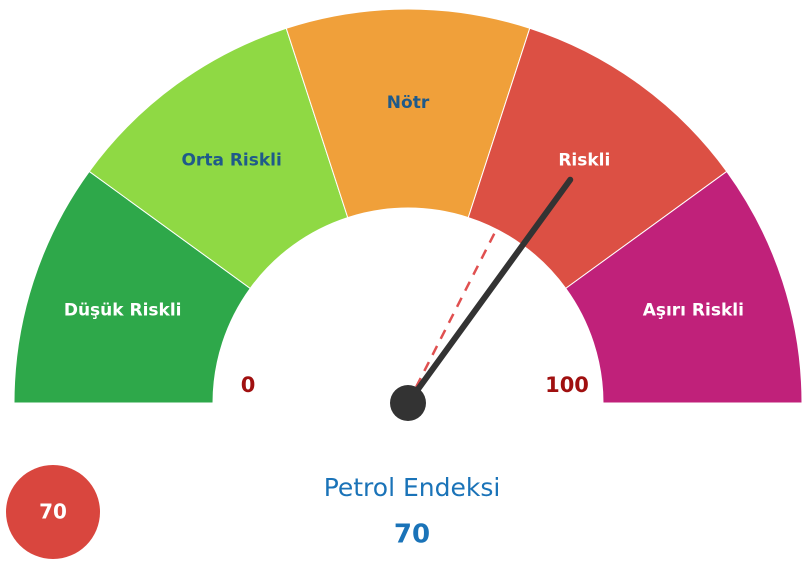 Image resolution: width=803 pixels, height=561 pixels. I want to click on needle, so click(489, 291).